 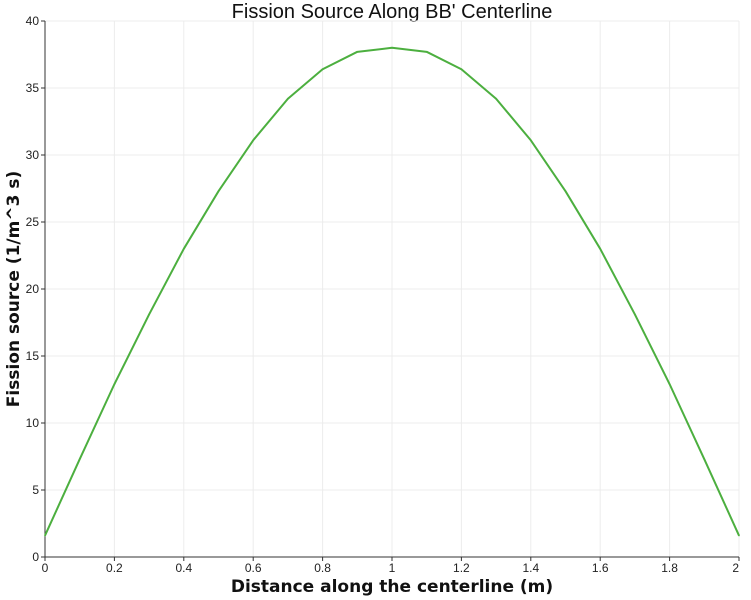 I want to click on y-tick-label: 0, so click(x=35, y=557).